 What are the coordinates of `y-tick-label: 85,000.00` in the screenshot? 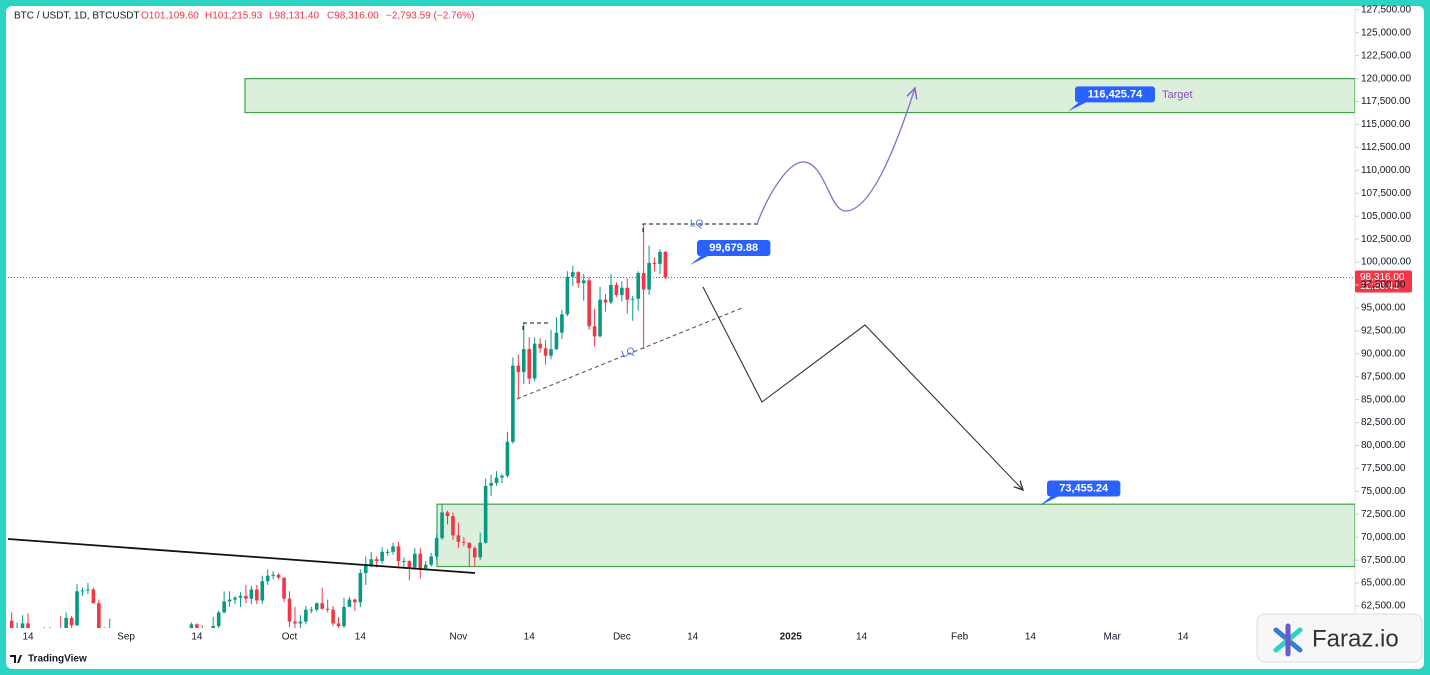 It's located at (1383, 399).